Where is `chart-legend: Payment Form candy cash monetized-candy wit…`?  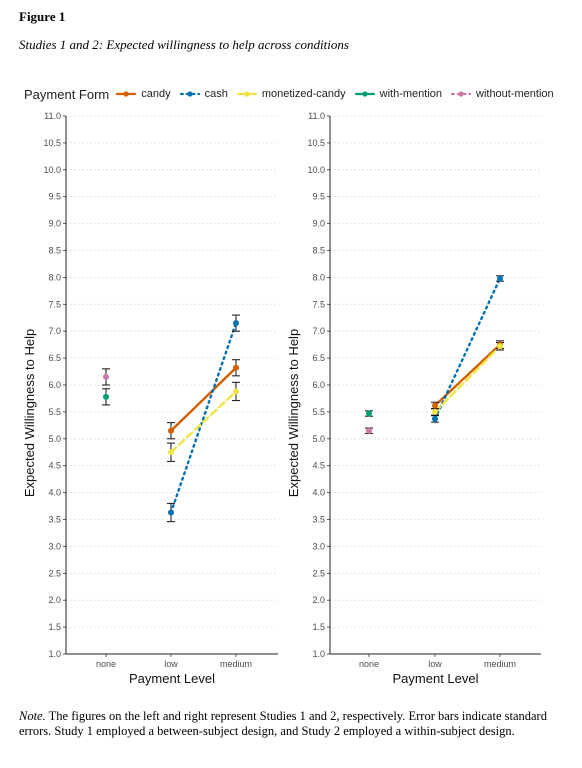
chart-legend: Payment Form candy cash monetized-candy wit… is located at coordinates (293, 94).